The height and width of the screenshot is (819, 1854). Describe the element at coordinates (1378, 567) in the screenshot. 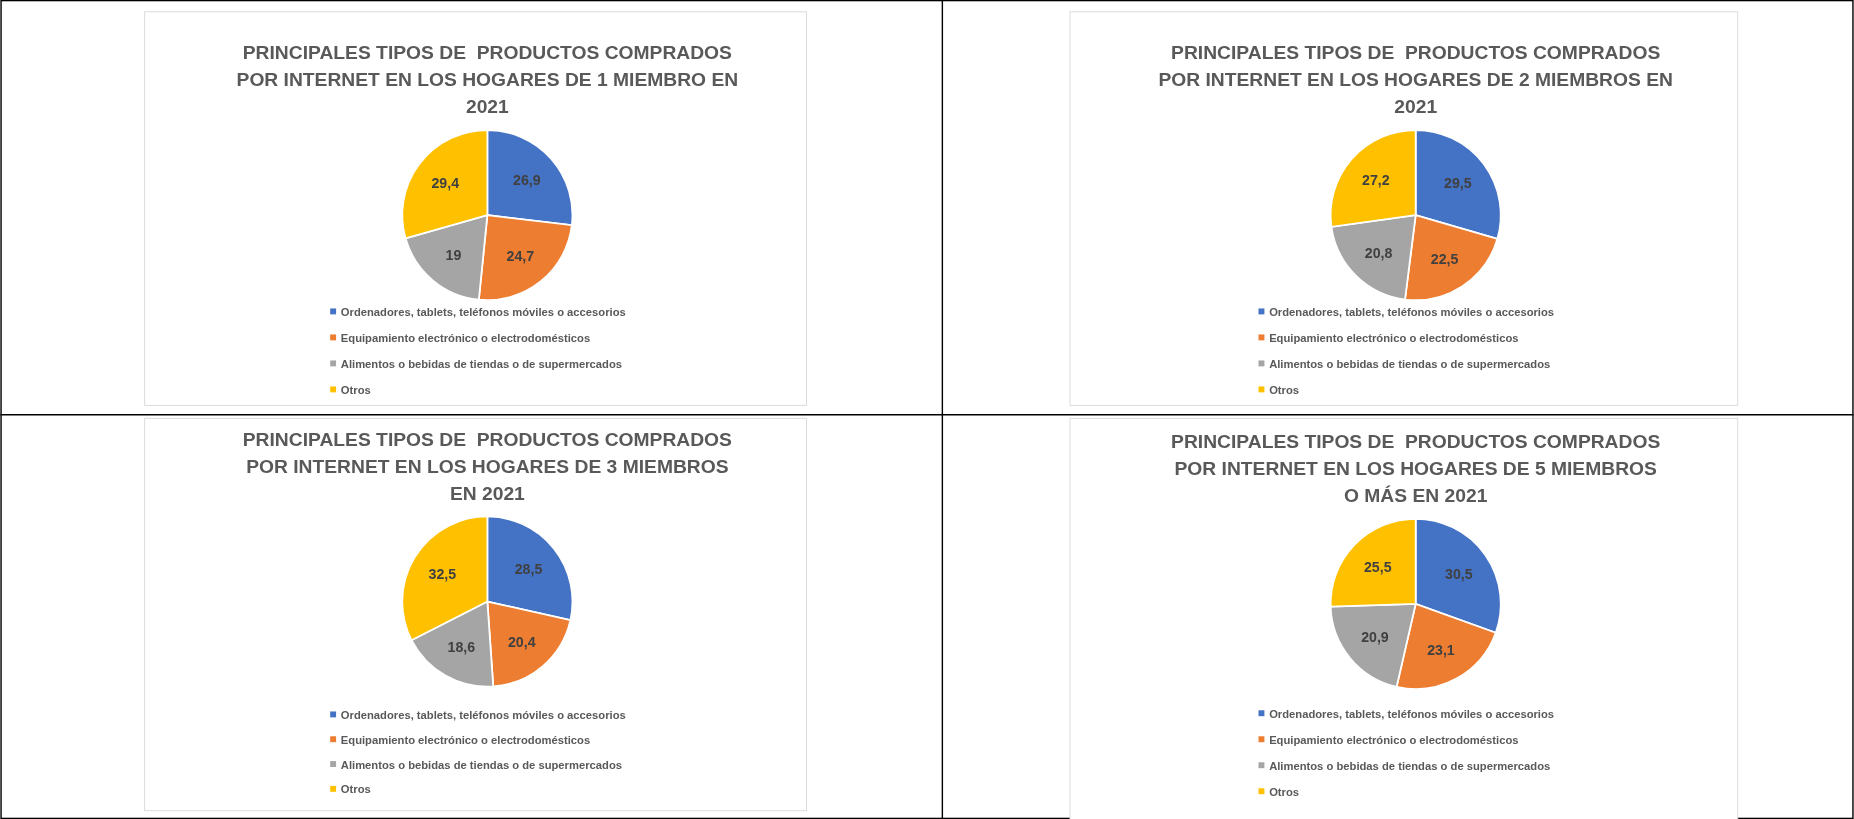

I see `data-label: 25,5` at that location.